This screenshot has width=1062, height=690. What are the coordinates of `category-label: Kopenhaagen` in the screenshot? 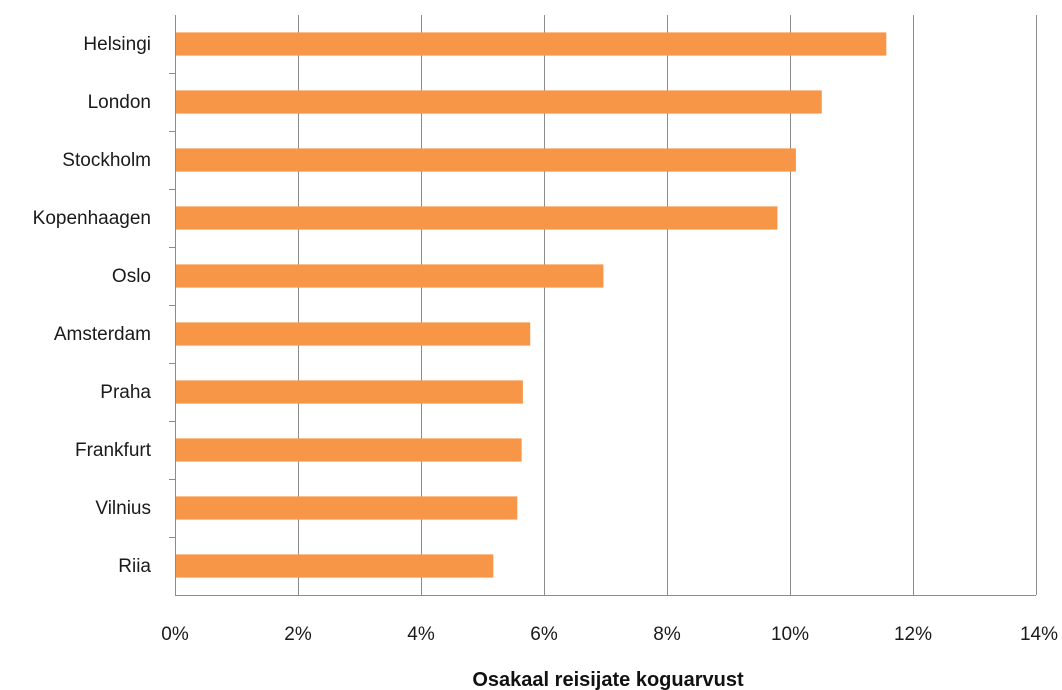 It's located at (92, 218).